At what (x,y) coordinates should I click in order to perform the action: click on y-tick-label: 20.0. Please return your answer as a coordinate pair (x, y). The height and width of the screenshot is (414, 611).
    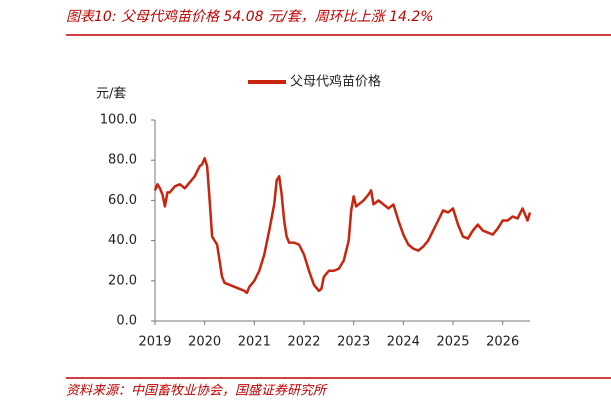
    Looking at the image, I should click on (122, 280).